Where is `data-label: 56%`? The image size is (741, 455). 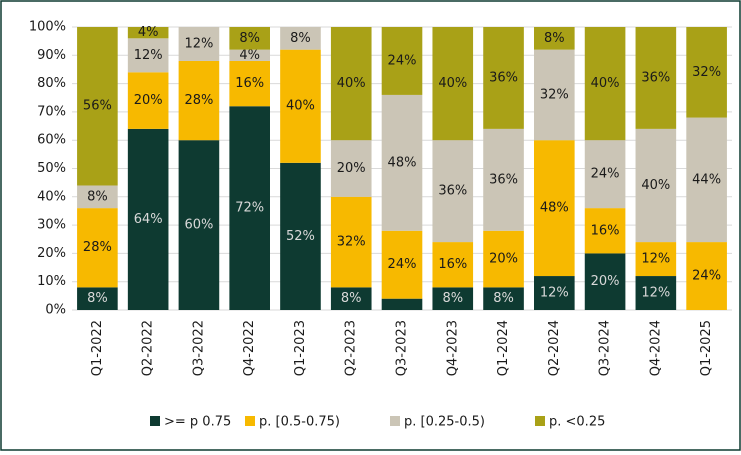
data-label: 56% is located at coordinates (97, 106).